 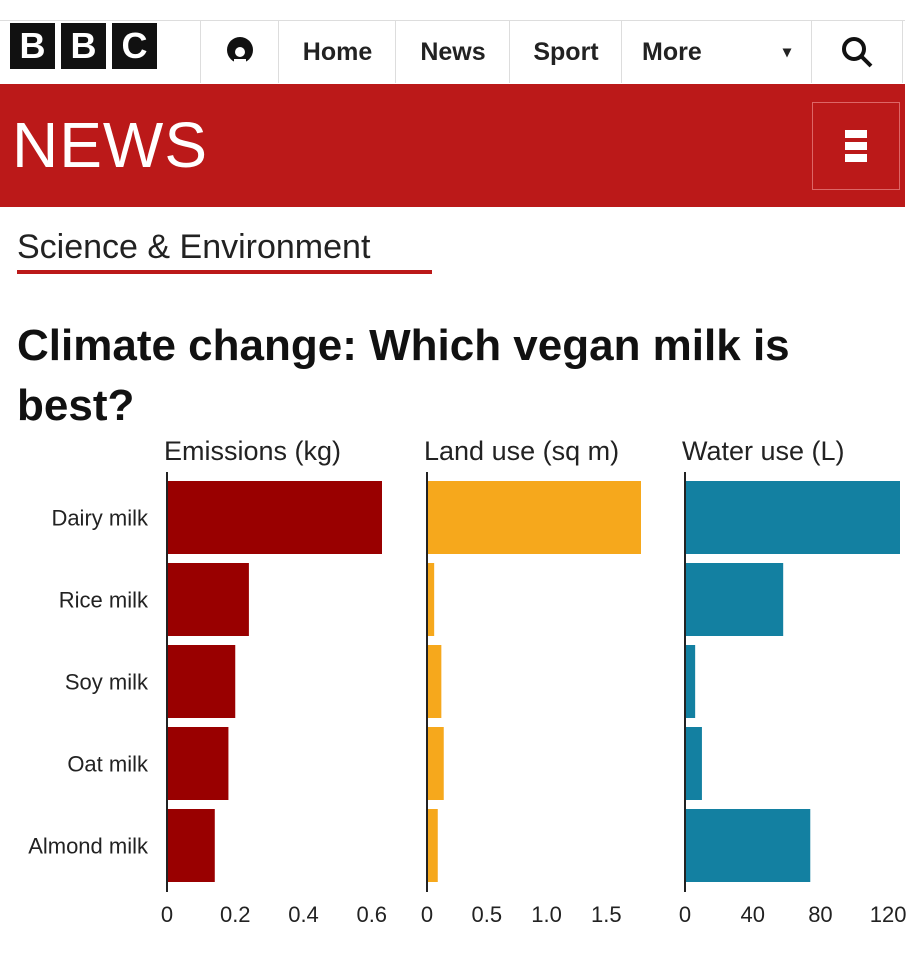 What do you see at coordinates (104, 600) in the screenshot?
I see `category-label: Rice milk` at bounding box center [104, 600].